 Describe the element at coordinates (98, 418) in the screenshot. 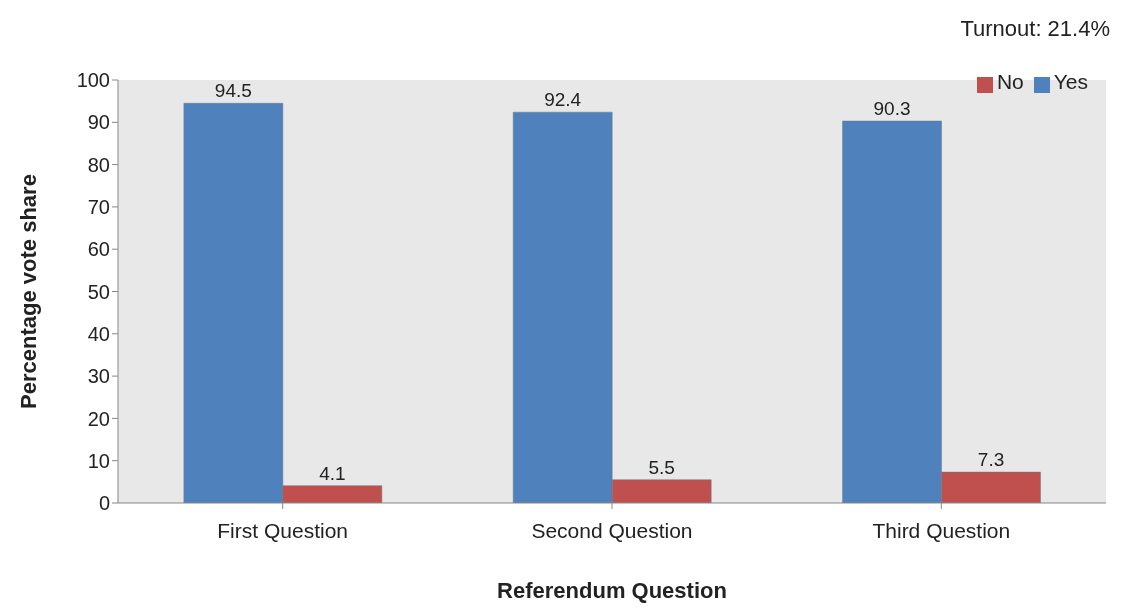

I see `y-tick-label: 20` at that location.